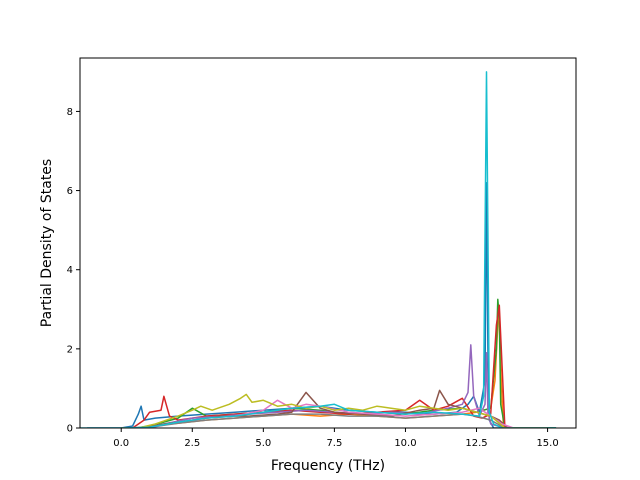 Image resolution: width=640 pixels, height=480 pixels. Describe the element at coordinates (47, 243) in the screenshot. I see `y-axis-label: Partial Density of States` at that location.